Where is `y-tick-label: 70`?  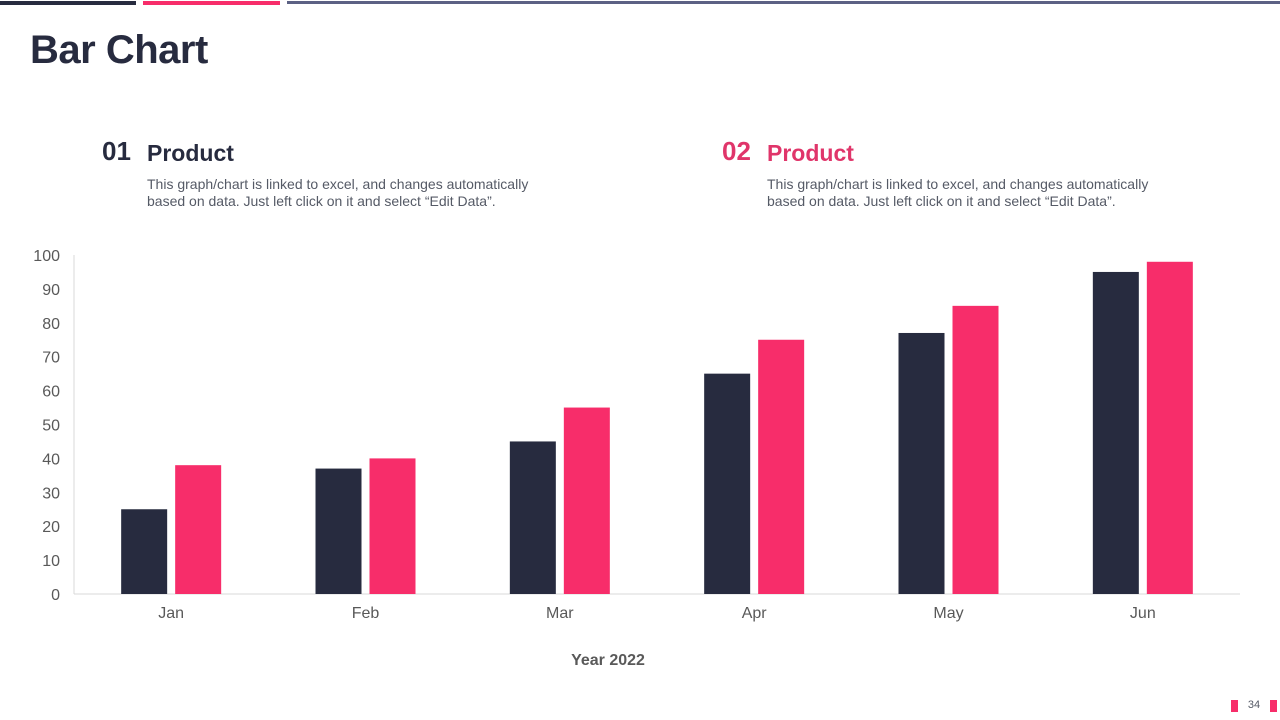
y-tick-label: 70 is located at coordinates (51, 358).